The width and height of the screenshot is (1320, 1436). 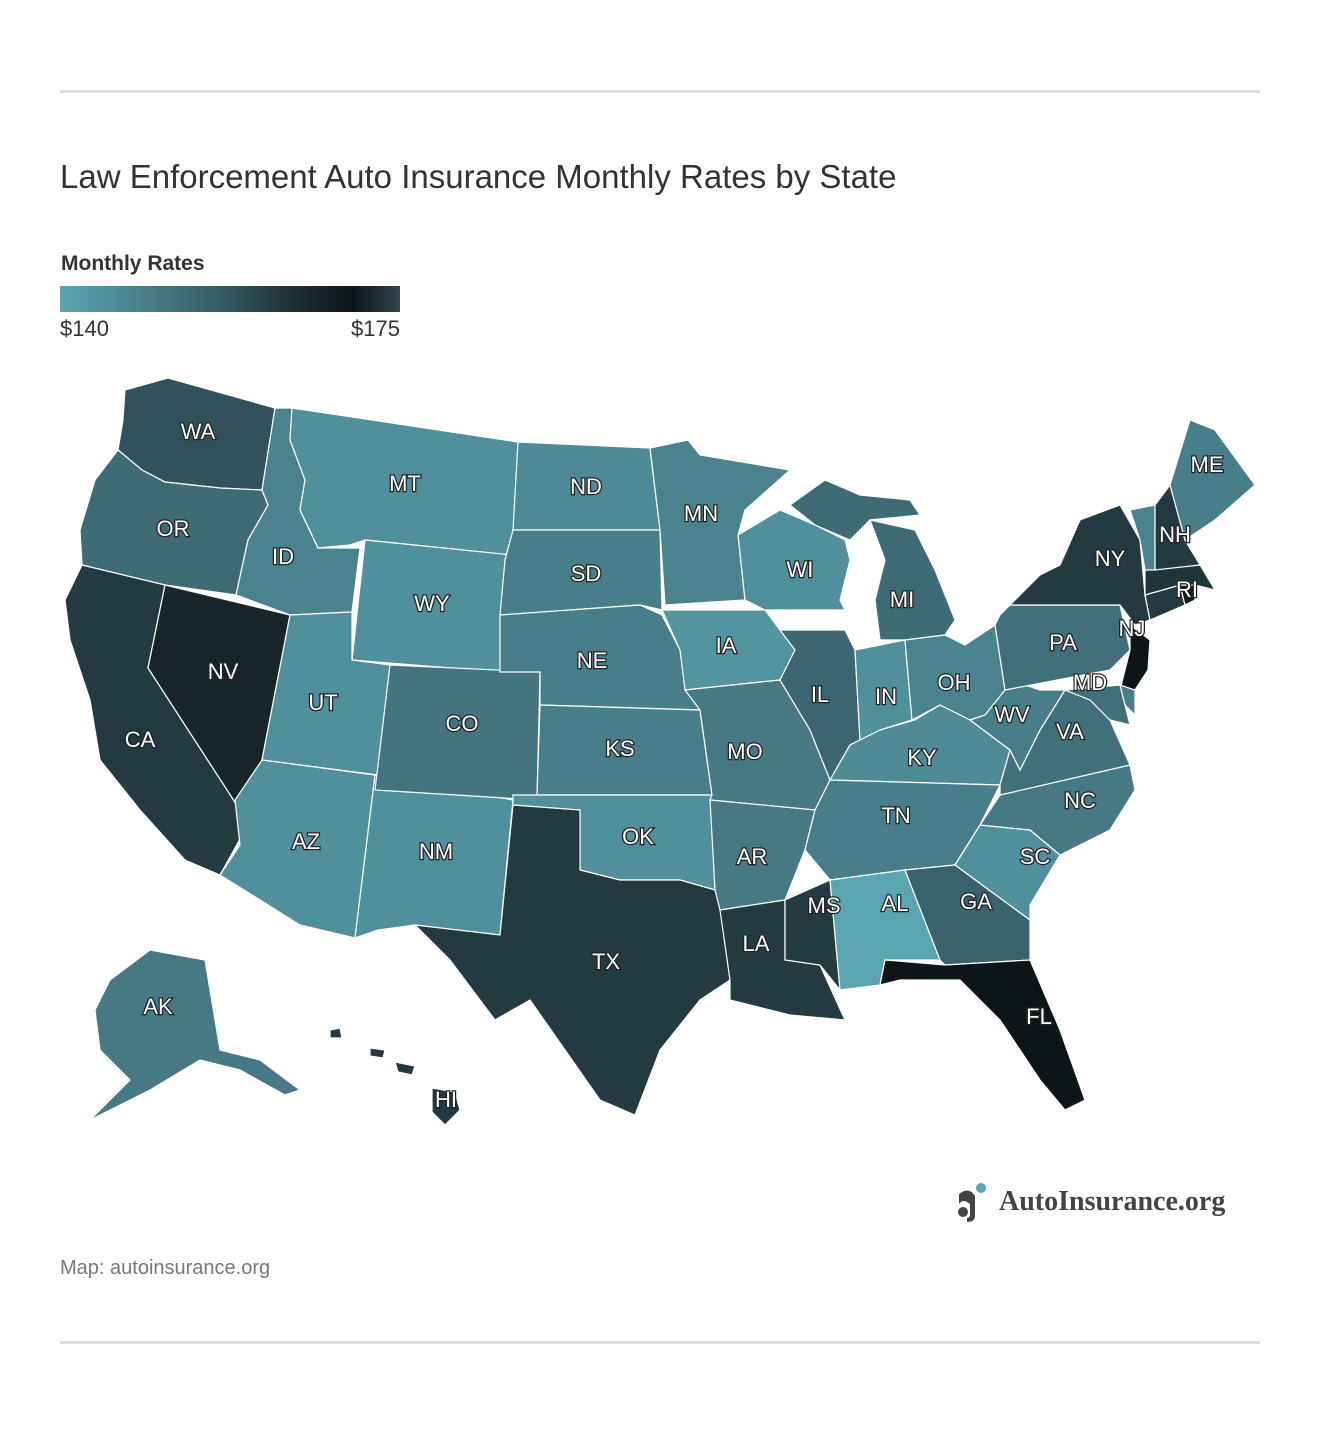 I want to click on state-label-ny: NY, so click(x=1110, y=558).